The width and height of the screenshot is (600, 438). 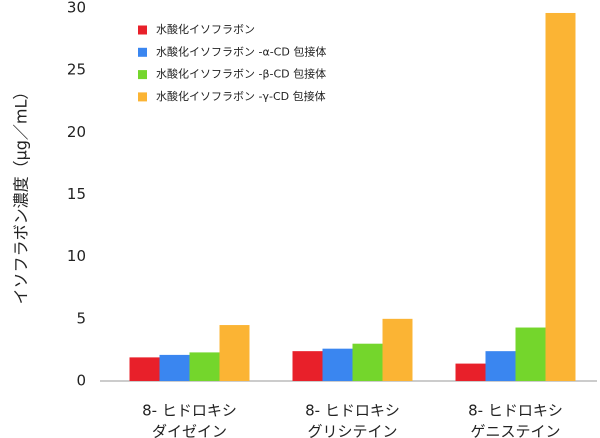 I want to click on legend-label: 水酸化イソフラボン -γ-CD 包接体, so click(x=241, y=96).